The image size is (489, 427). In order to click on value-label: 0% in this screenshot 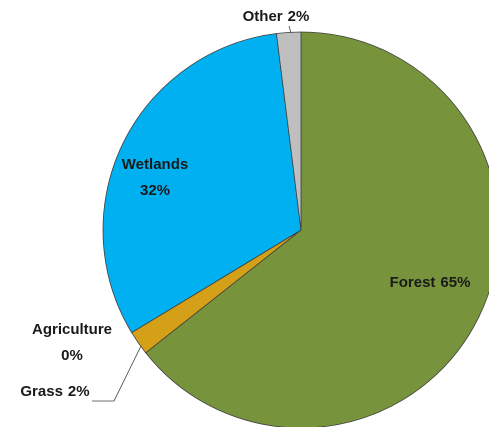, I will do `click(72, 355)`.